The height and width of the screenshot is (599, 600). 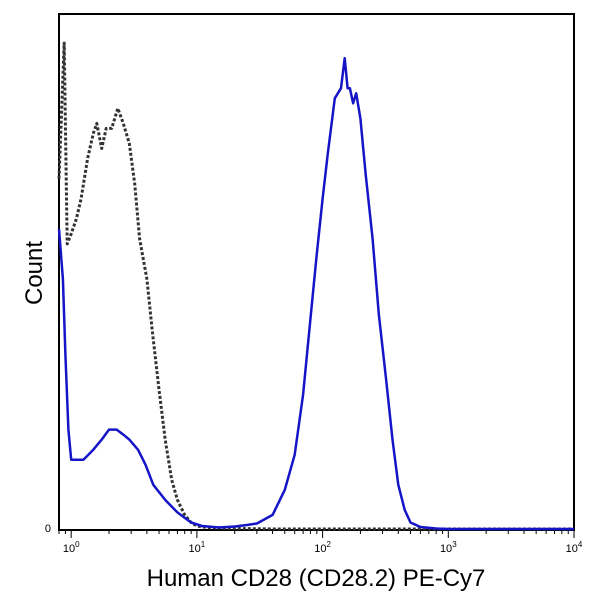 I want to click on x-axis-ticks: 10⁰ 10¹ 10² 10³ 10⁴, so click(x=320, y=542).